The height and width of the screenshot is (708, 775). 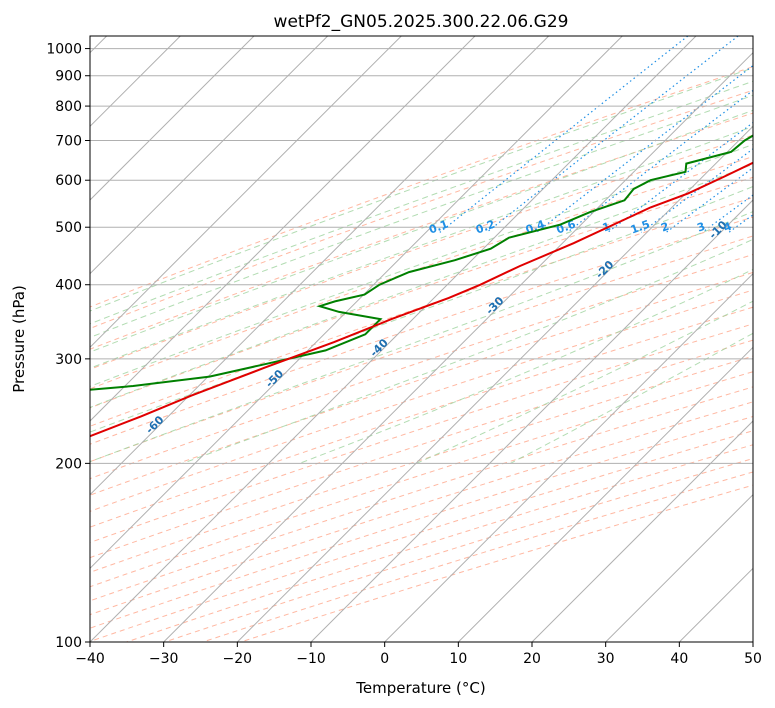 What do you see at coordinates (753, 659) in the screenshot?
I see `x-tick-label: 50` at bounding box center [753, 659].